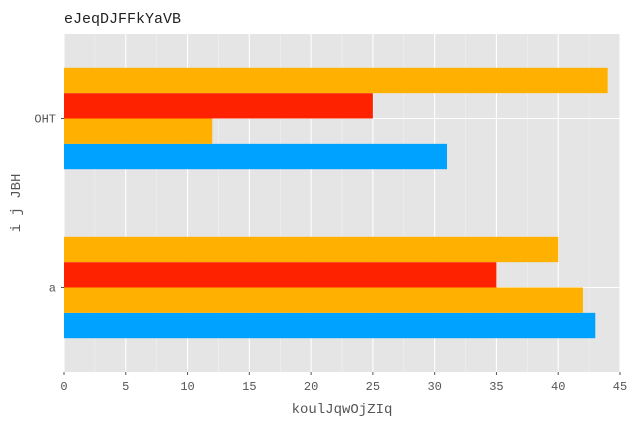 The height and width of the screenshot is (426, 639). I want to click on x-tick-label: 40, so click(558, 387).